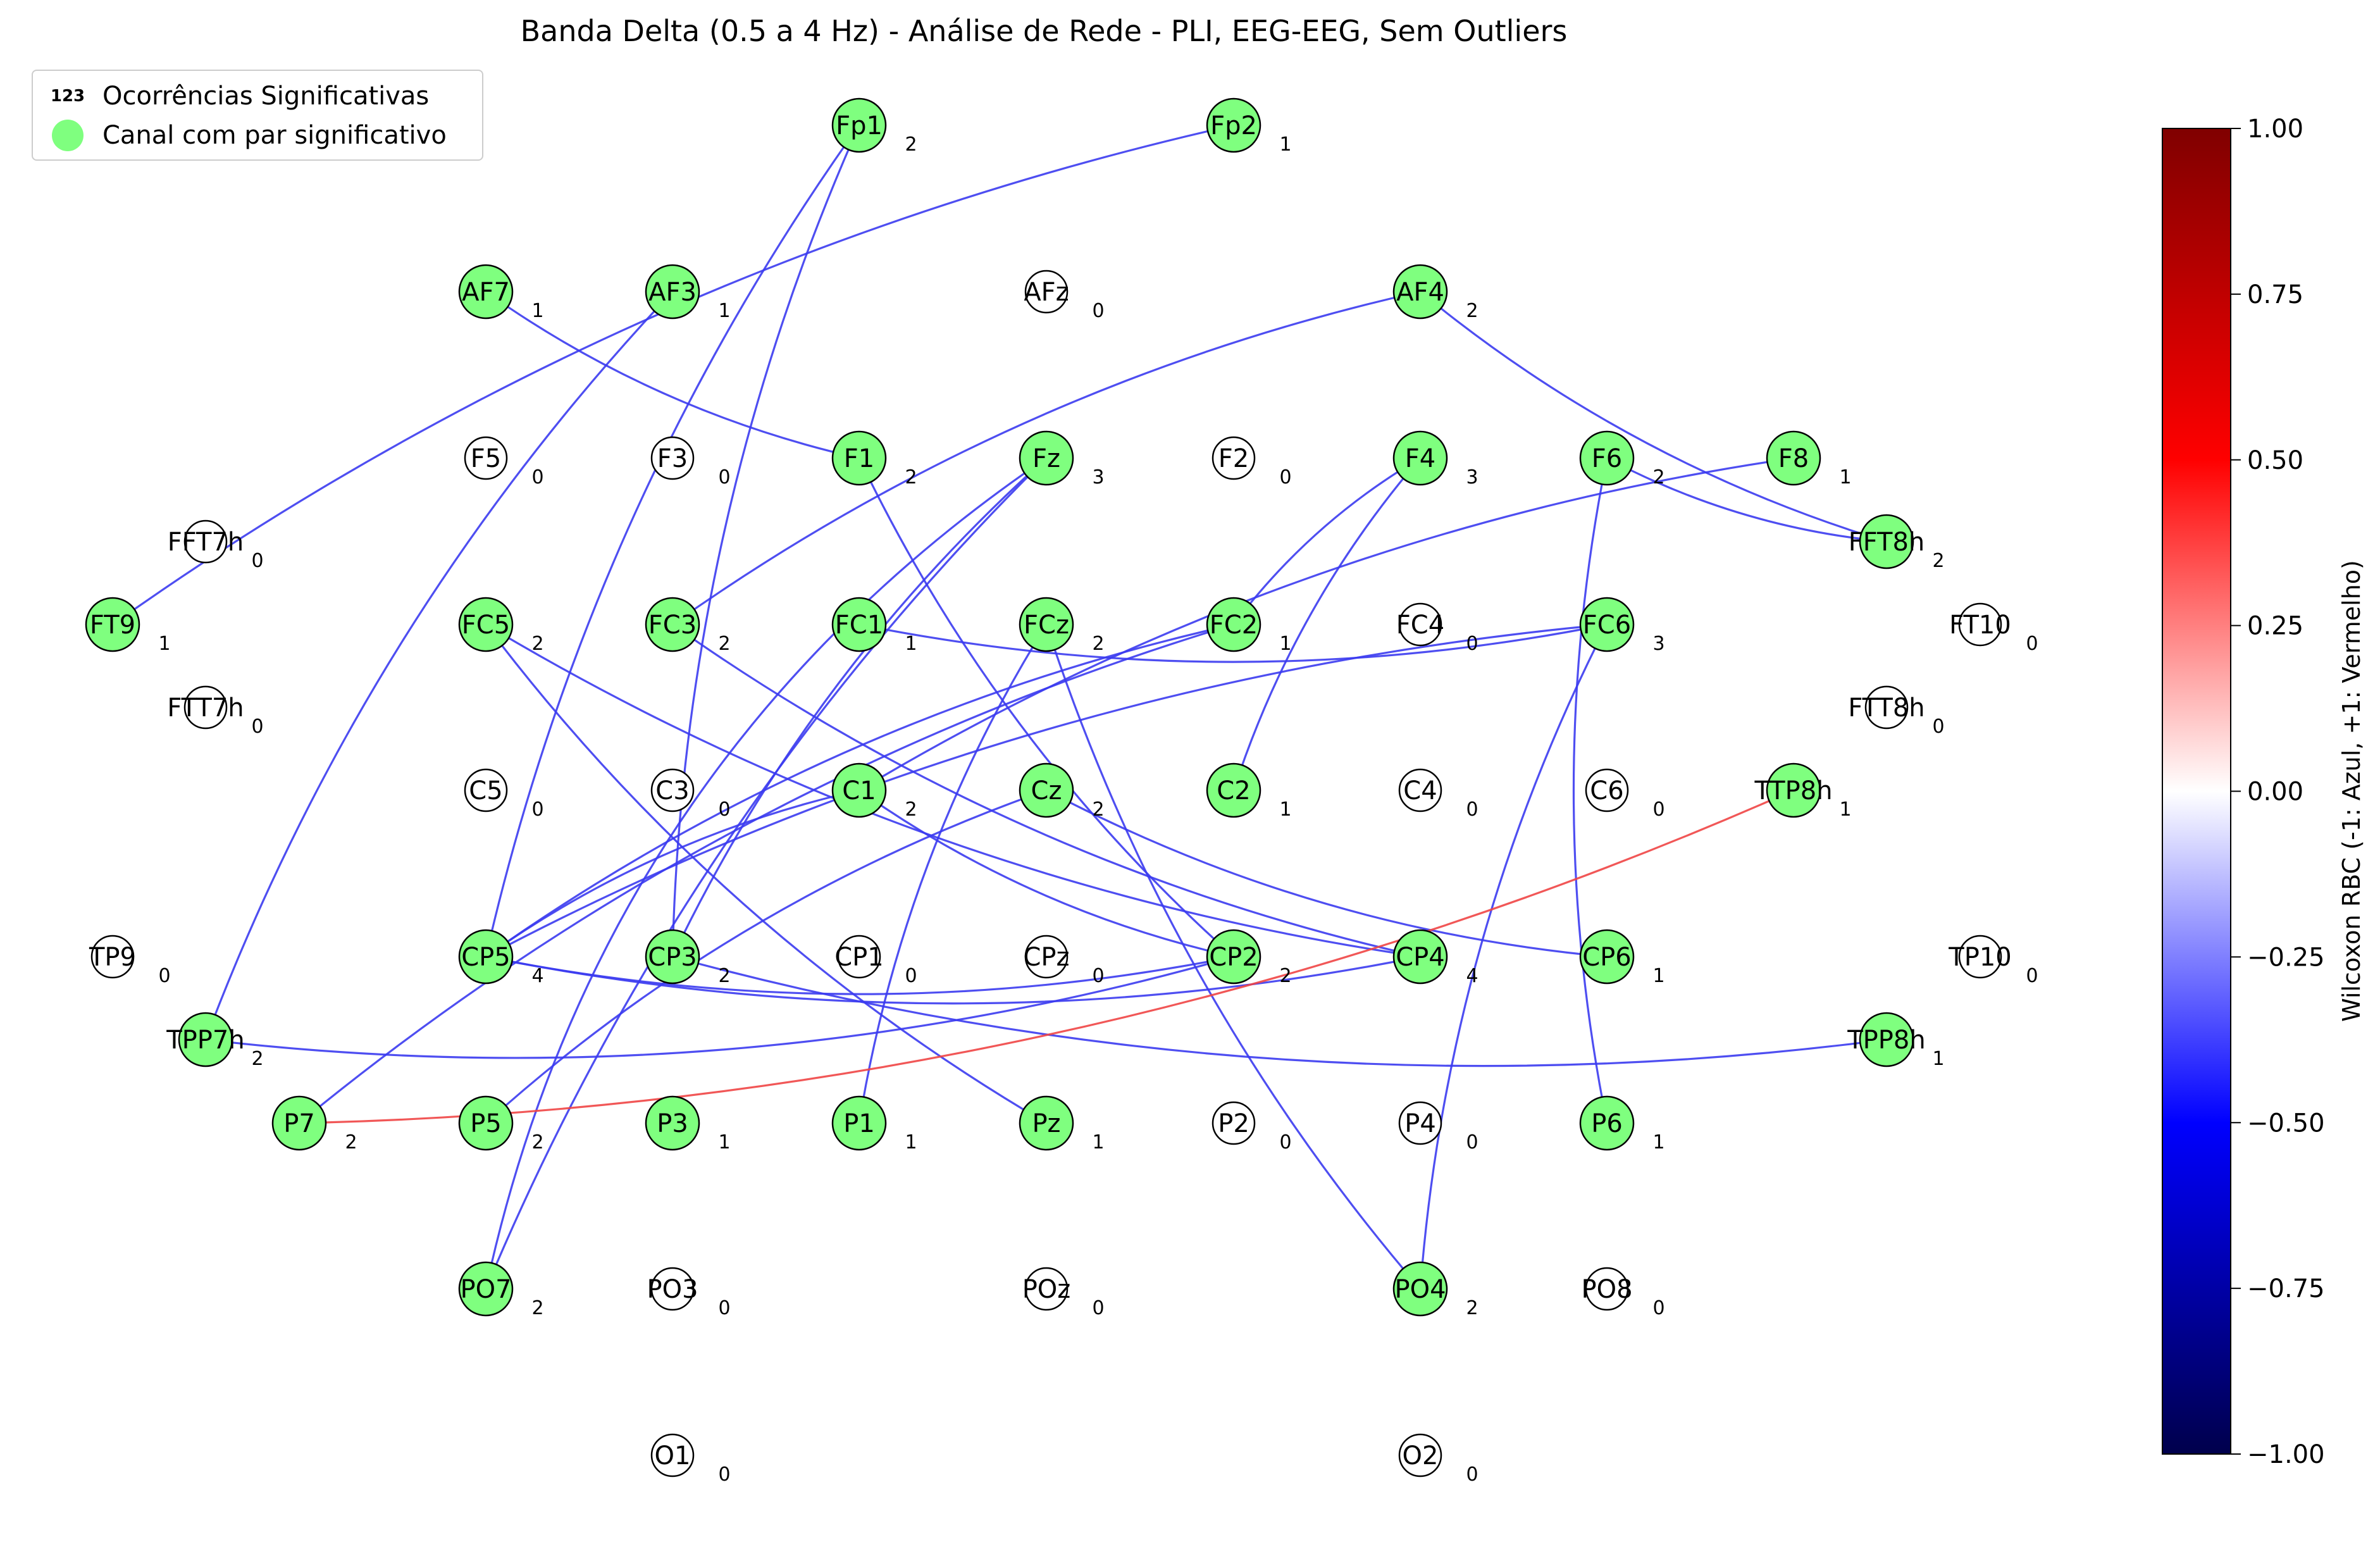  I want to click on node-count-cpz: 0, so click(1098, 976).